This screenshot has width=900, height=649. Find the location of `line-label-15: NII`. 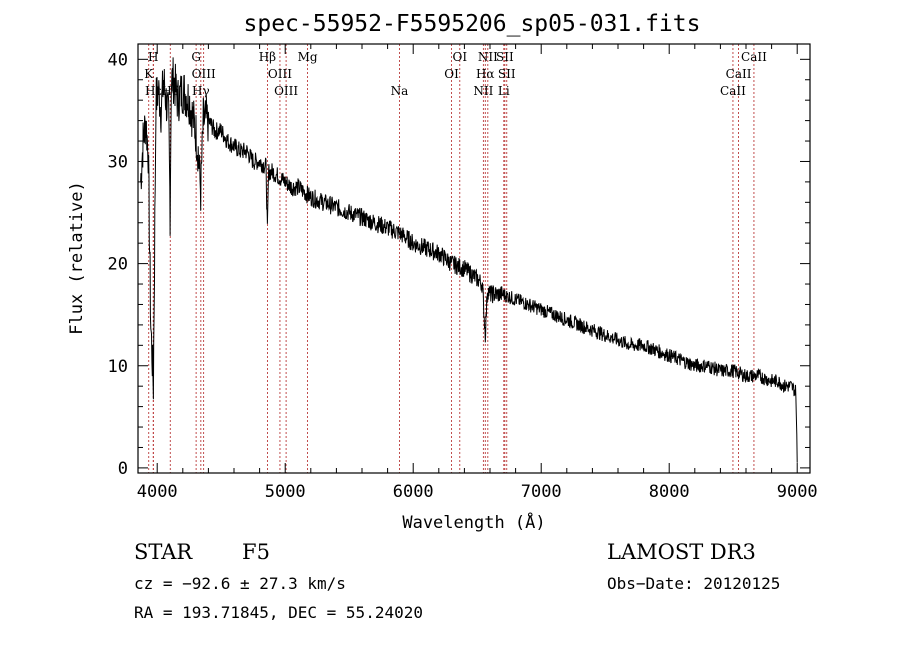

line-label-15: NII is located at coordinates (488, 57).